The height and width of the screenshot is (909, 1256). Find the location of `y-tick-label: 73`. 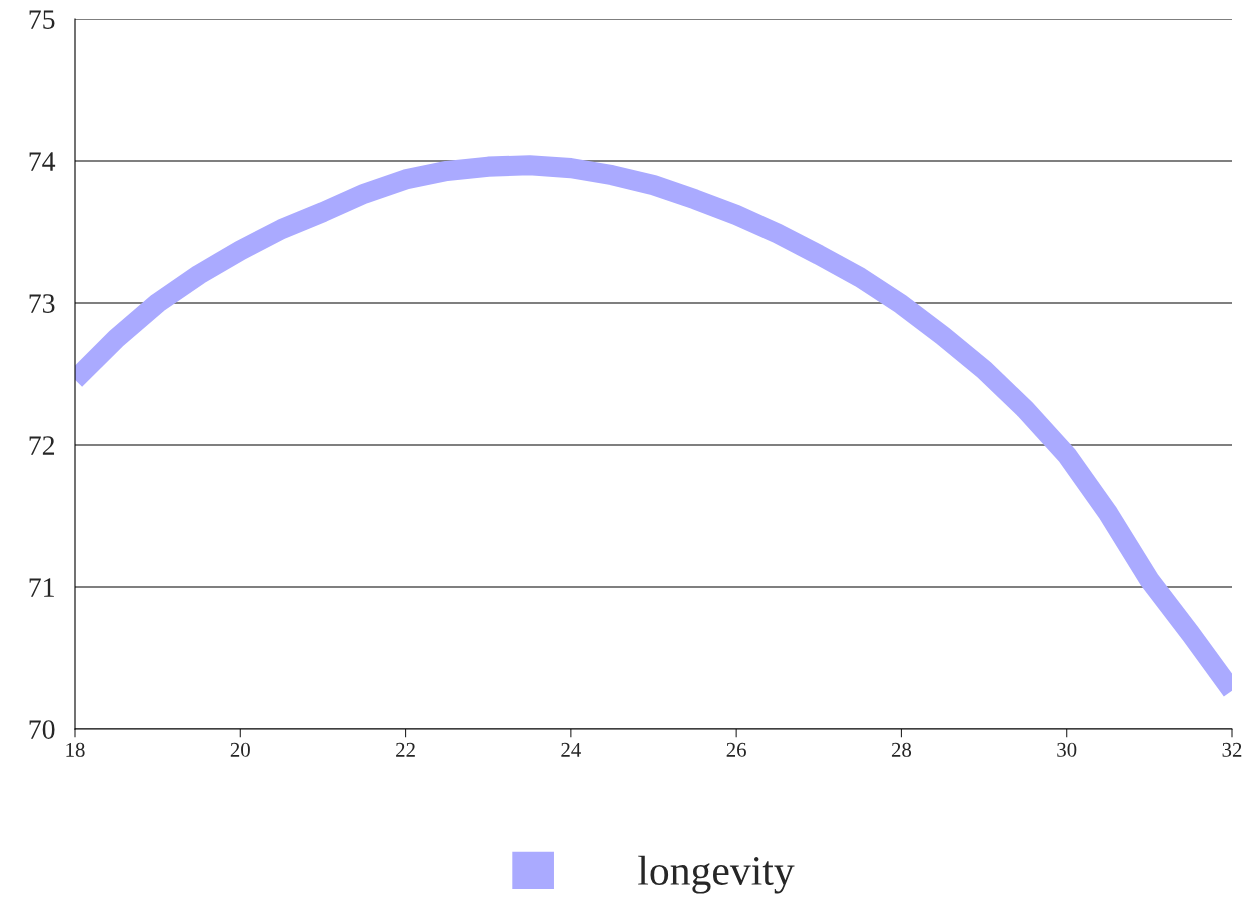

y-tick-label: 73 is located at coordinates (42, 303).